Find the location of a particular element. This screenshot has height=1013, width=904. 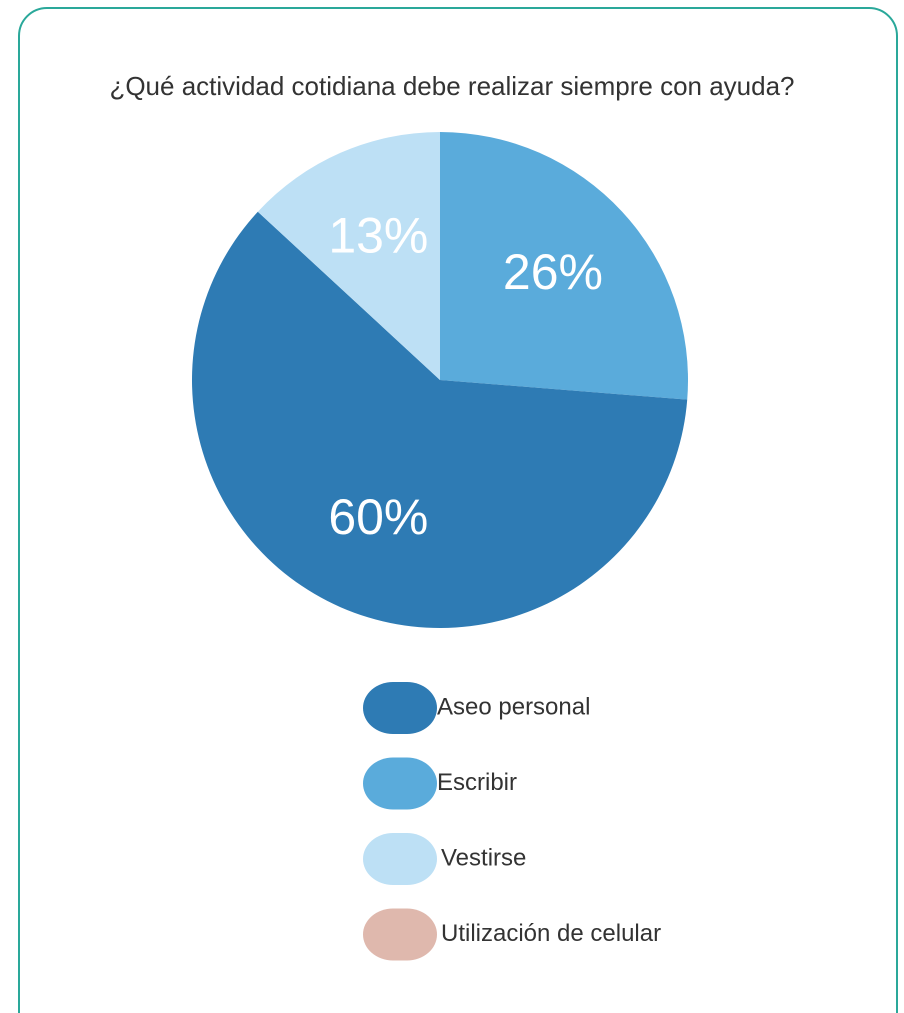

slice-label: 26% is located at coordinates (553, 272).